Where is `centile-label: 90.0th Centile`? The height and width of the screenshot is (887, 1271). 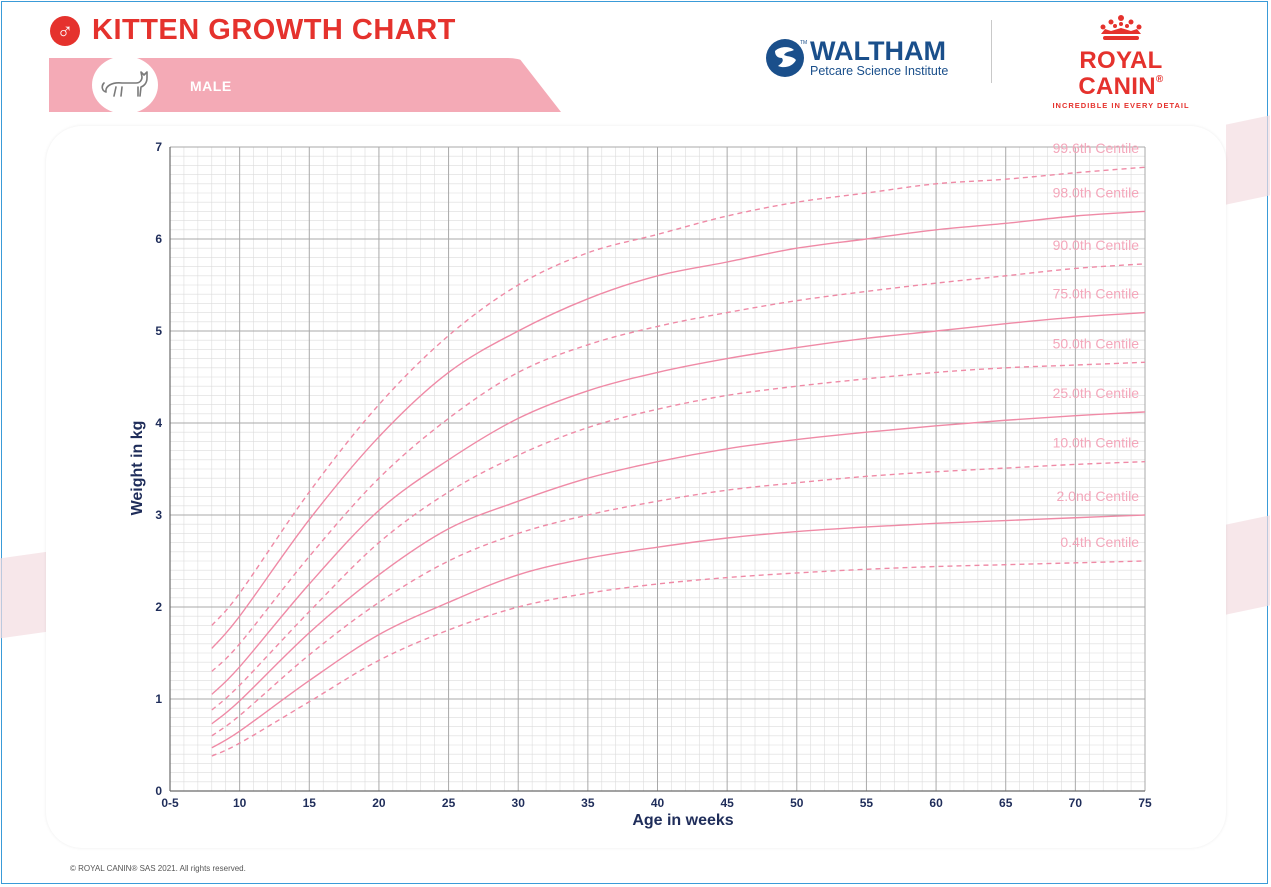
centile-label: 90.0th Centile is located at coordinates (1096, 245).